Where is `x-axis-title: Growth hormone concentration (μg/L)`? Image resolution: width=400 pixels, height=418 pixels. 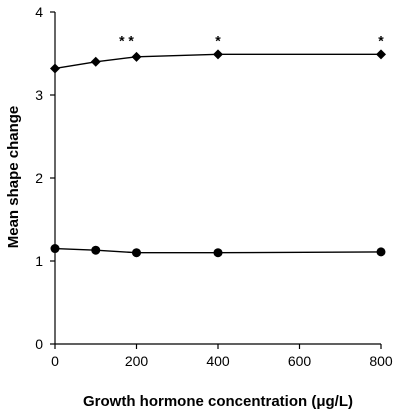
x-axis-title: Growth hormone concentration (μg/L) is located at coordinates (218, 401).